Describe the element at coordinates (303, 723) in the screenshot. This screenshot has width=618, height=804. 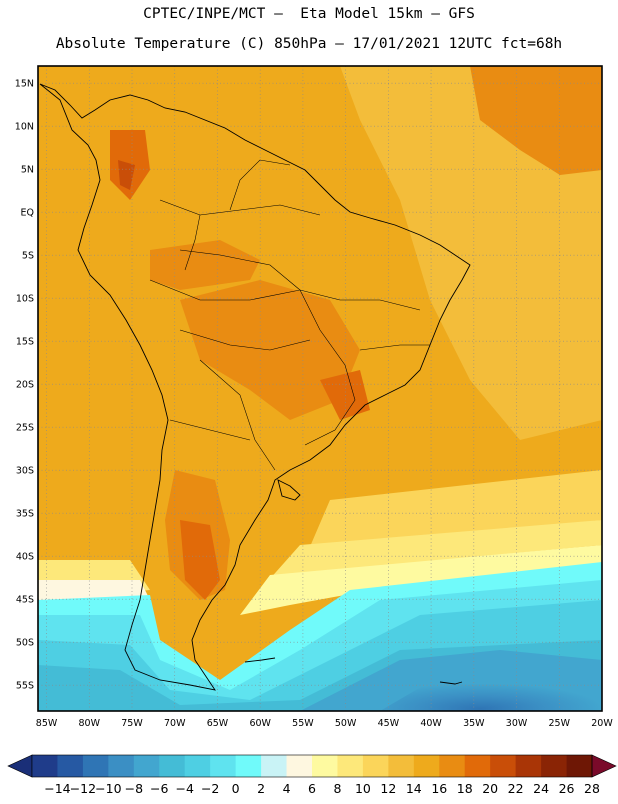
I see `lon-tick-label: 55W` at that location.